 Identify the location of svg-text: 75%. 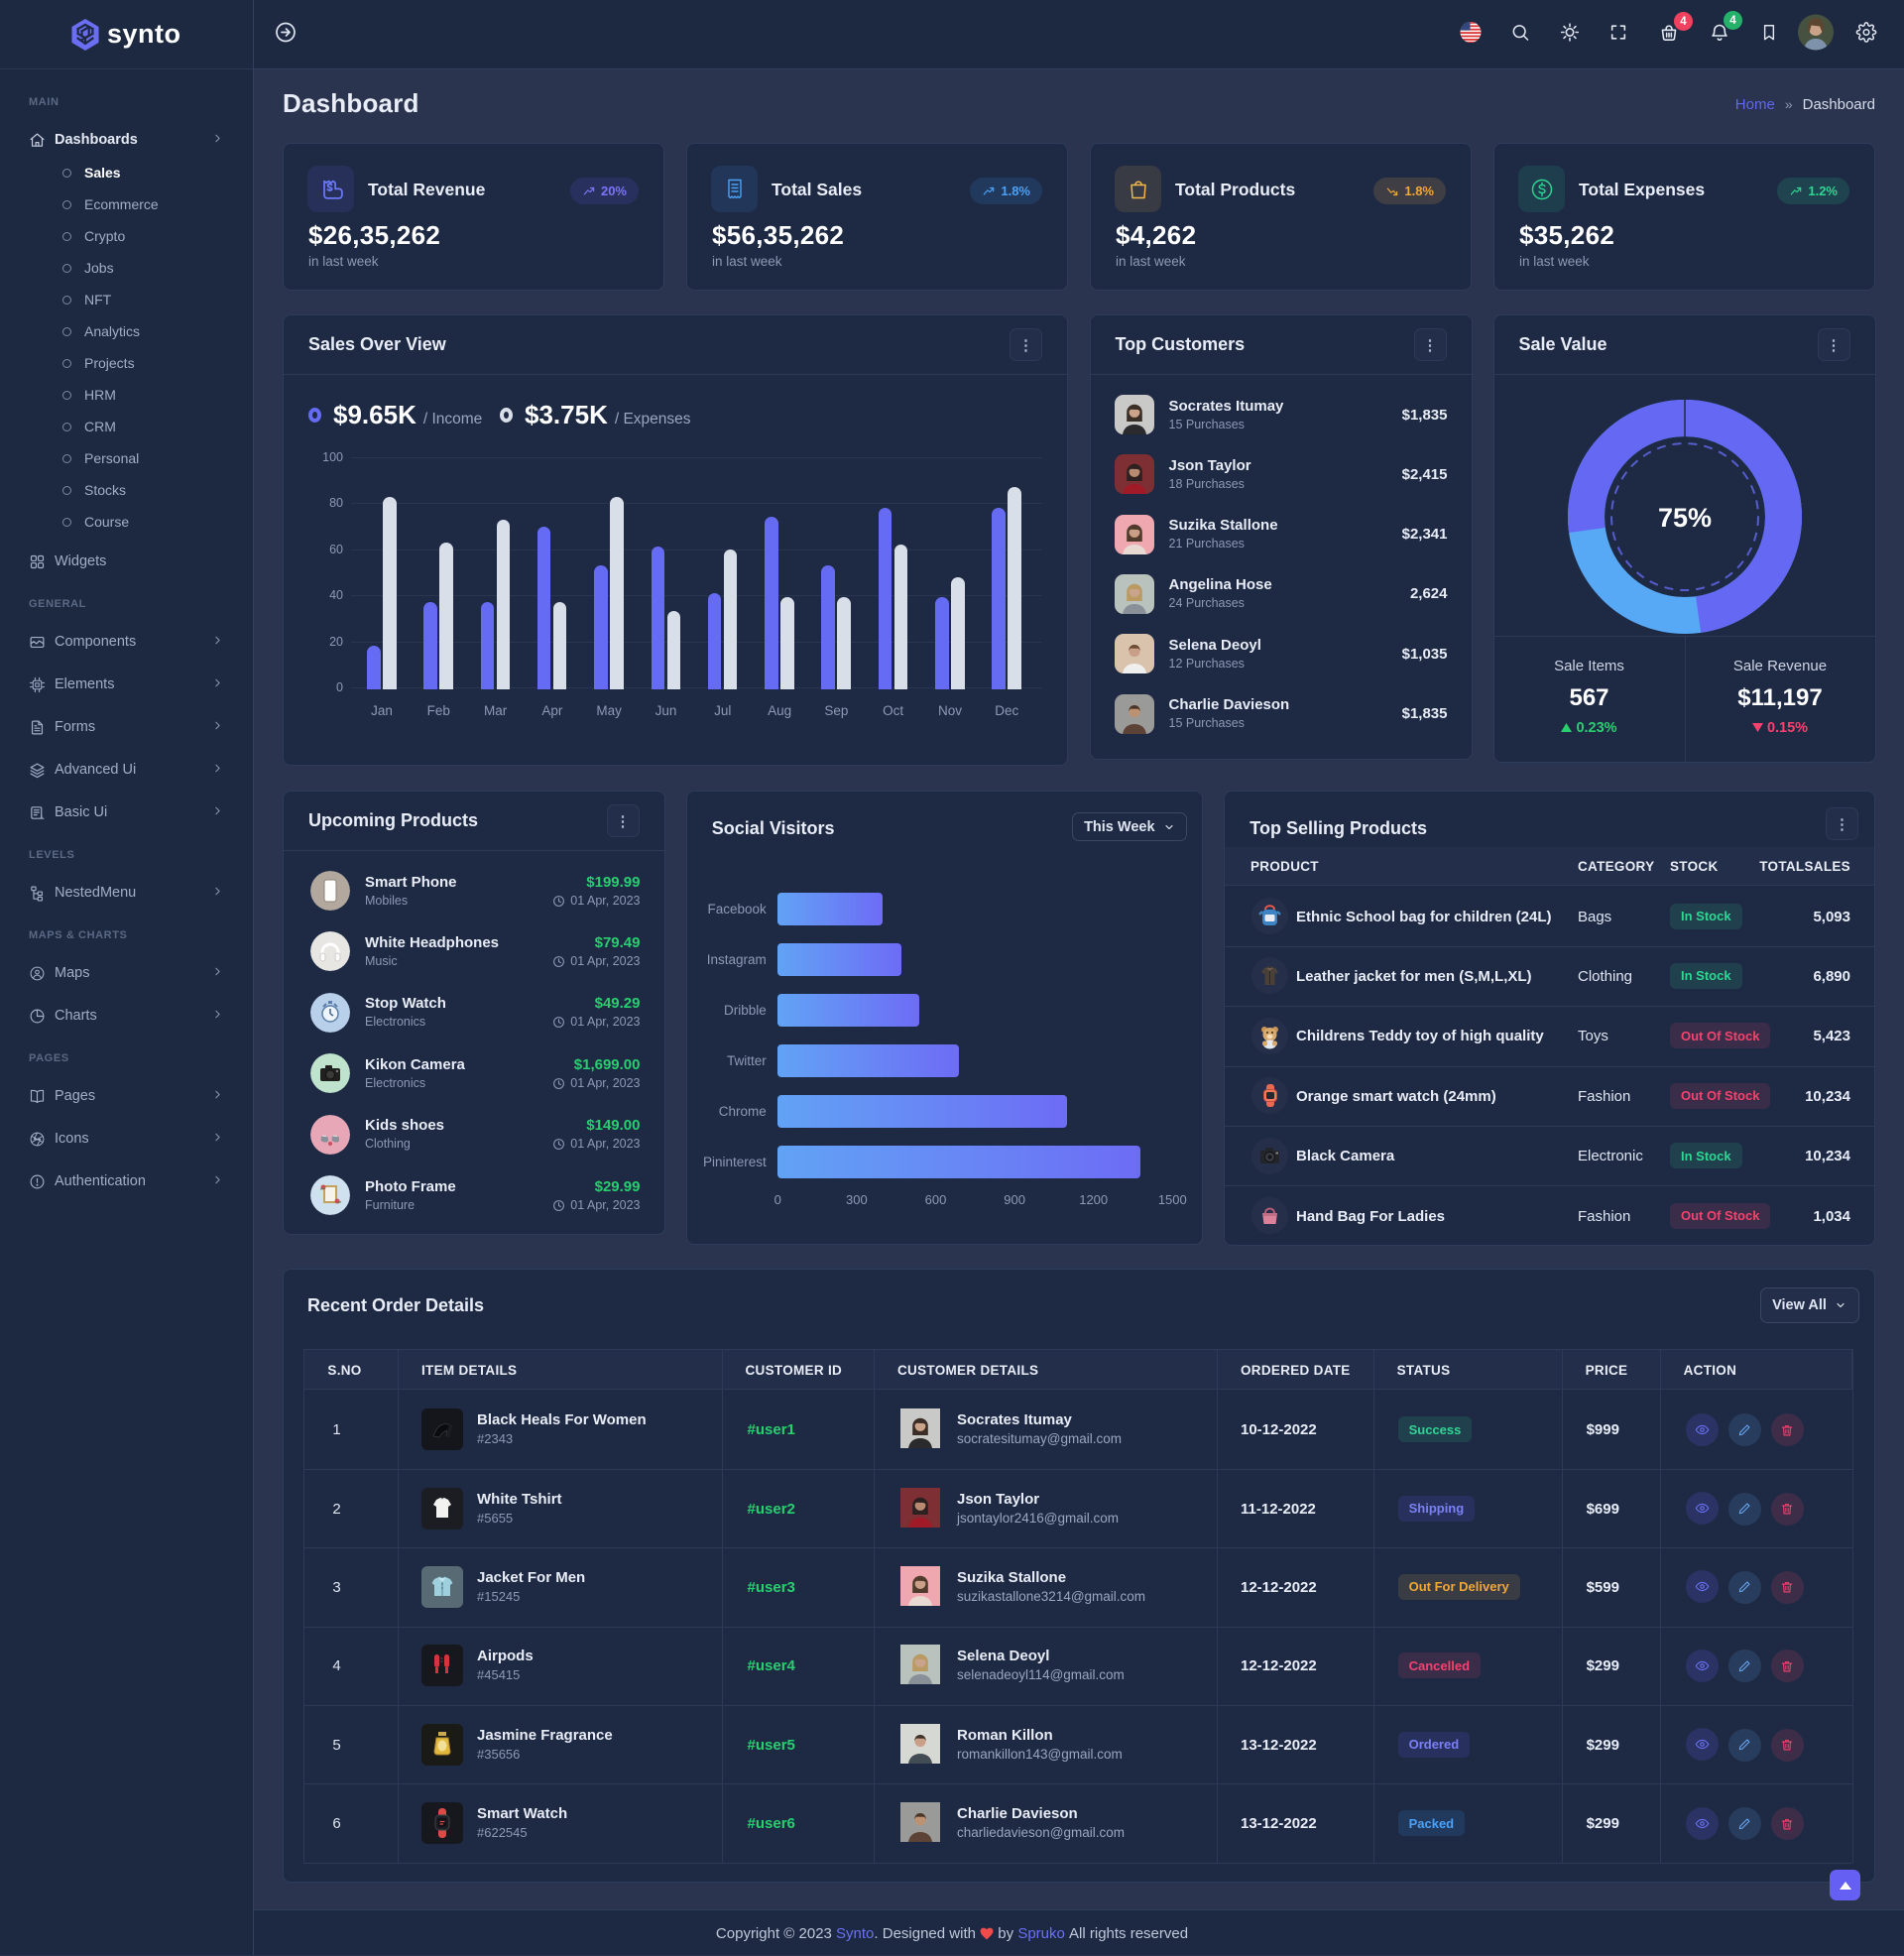
(1684, 518).